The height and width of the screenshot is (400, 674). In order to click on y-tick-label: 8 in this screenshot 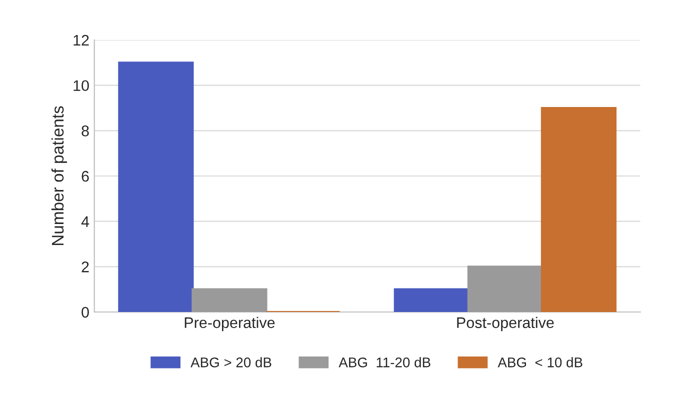, I will do `click(85, 131)`.